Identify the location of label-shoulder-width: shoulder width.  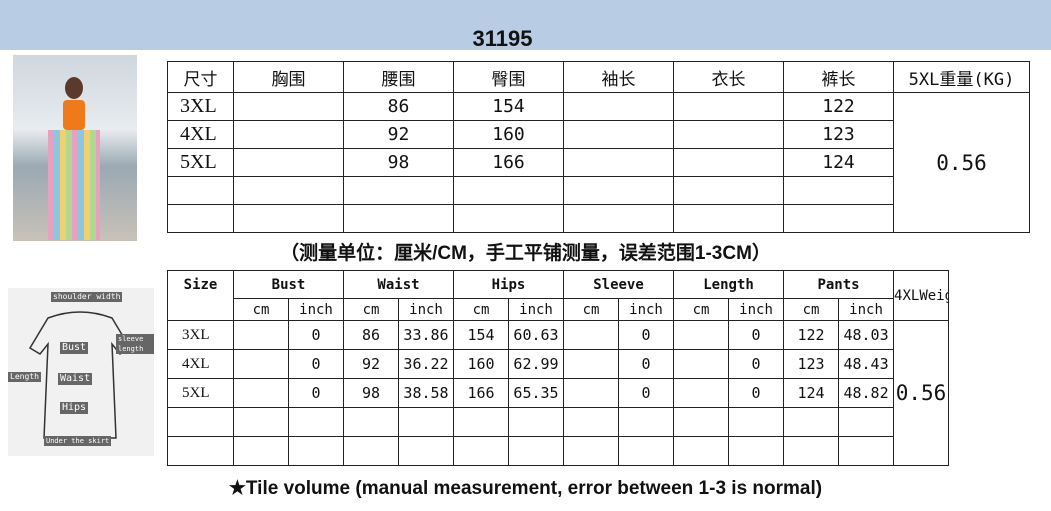
(87, 297).